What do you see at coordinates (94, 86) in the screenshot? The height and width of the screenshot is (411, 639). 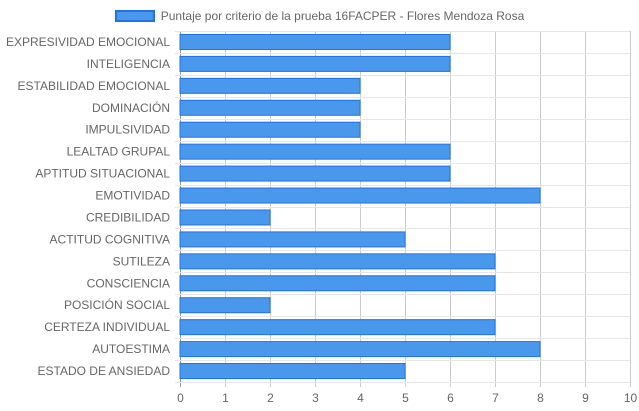 I see `category-label: ESTABILIDAD EMOCIONAL` at bounding box center [94, 86].